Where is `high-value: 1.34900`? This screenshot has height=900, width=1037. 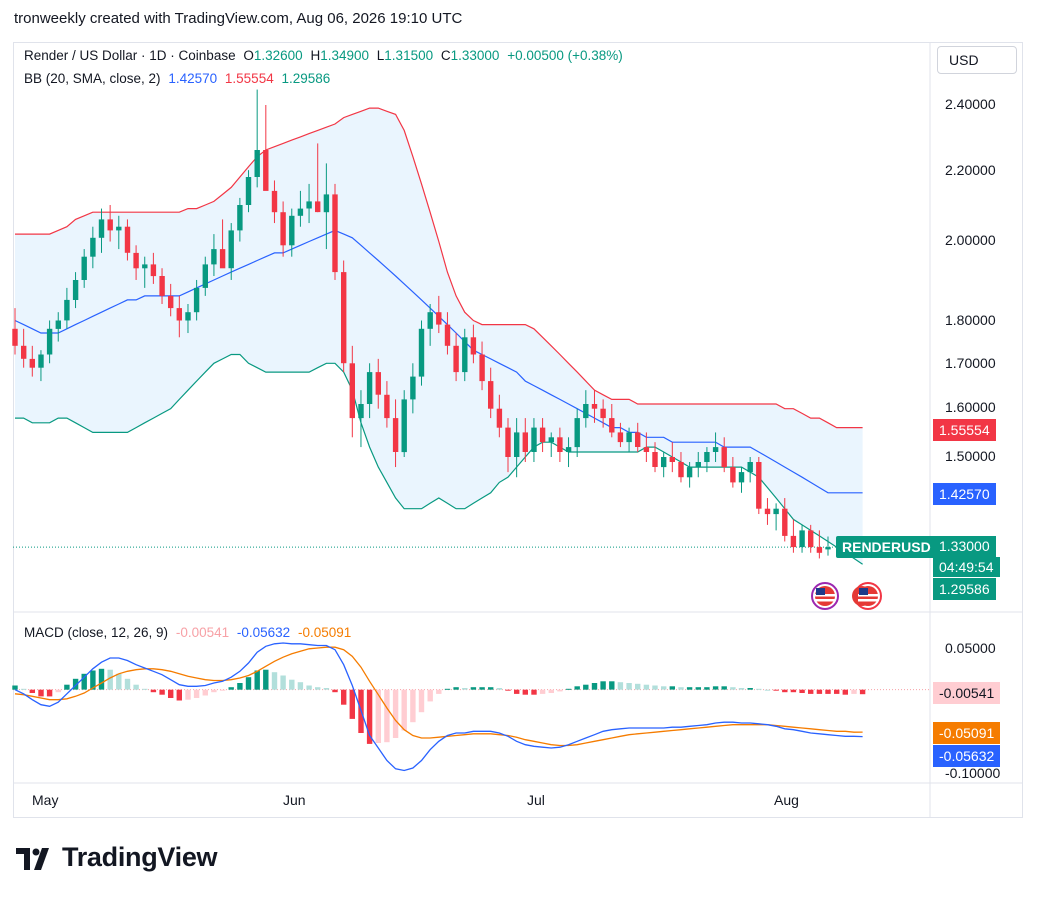
high-value: 1.34900 is located at coordinates (345, 55).